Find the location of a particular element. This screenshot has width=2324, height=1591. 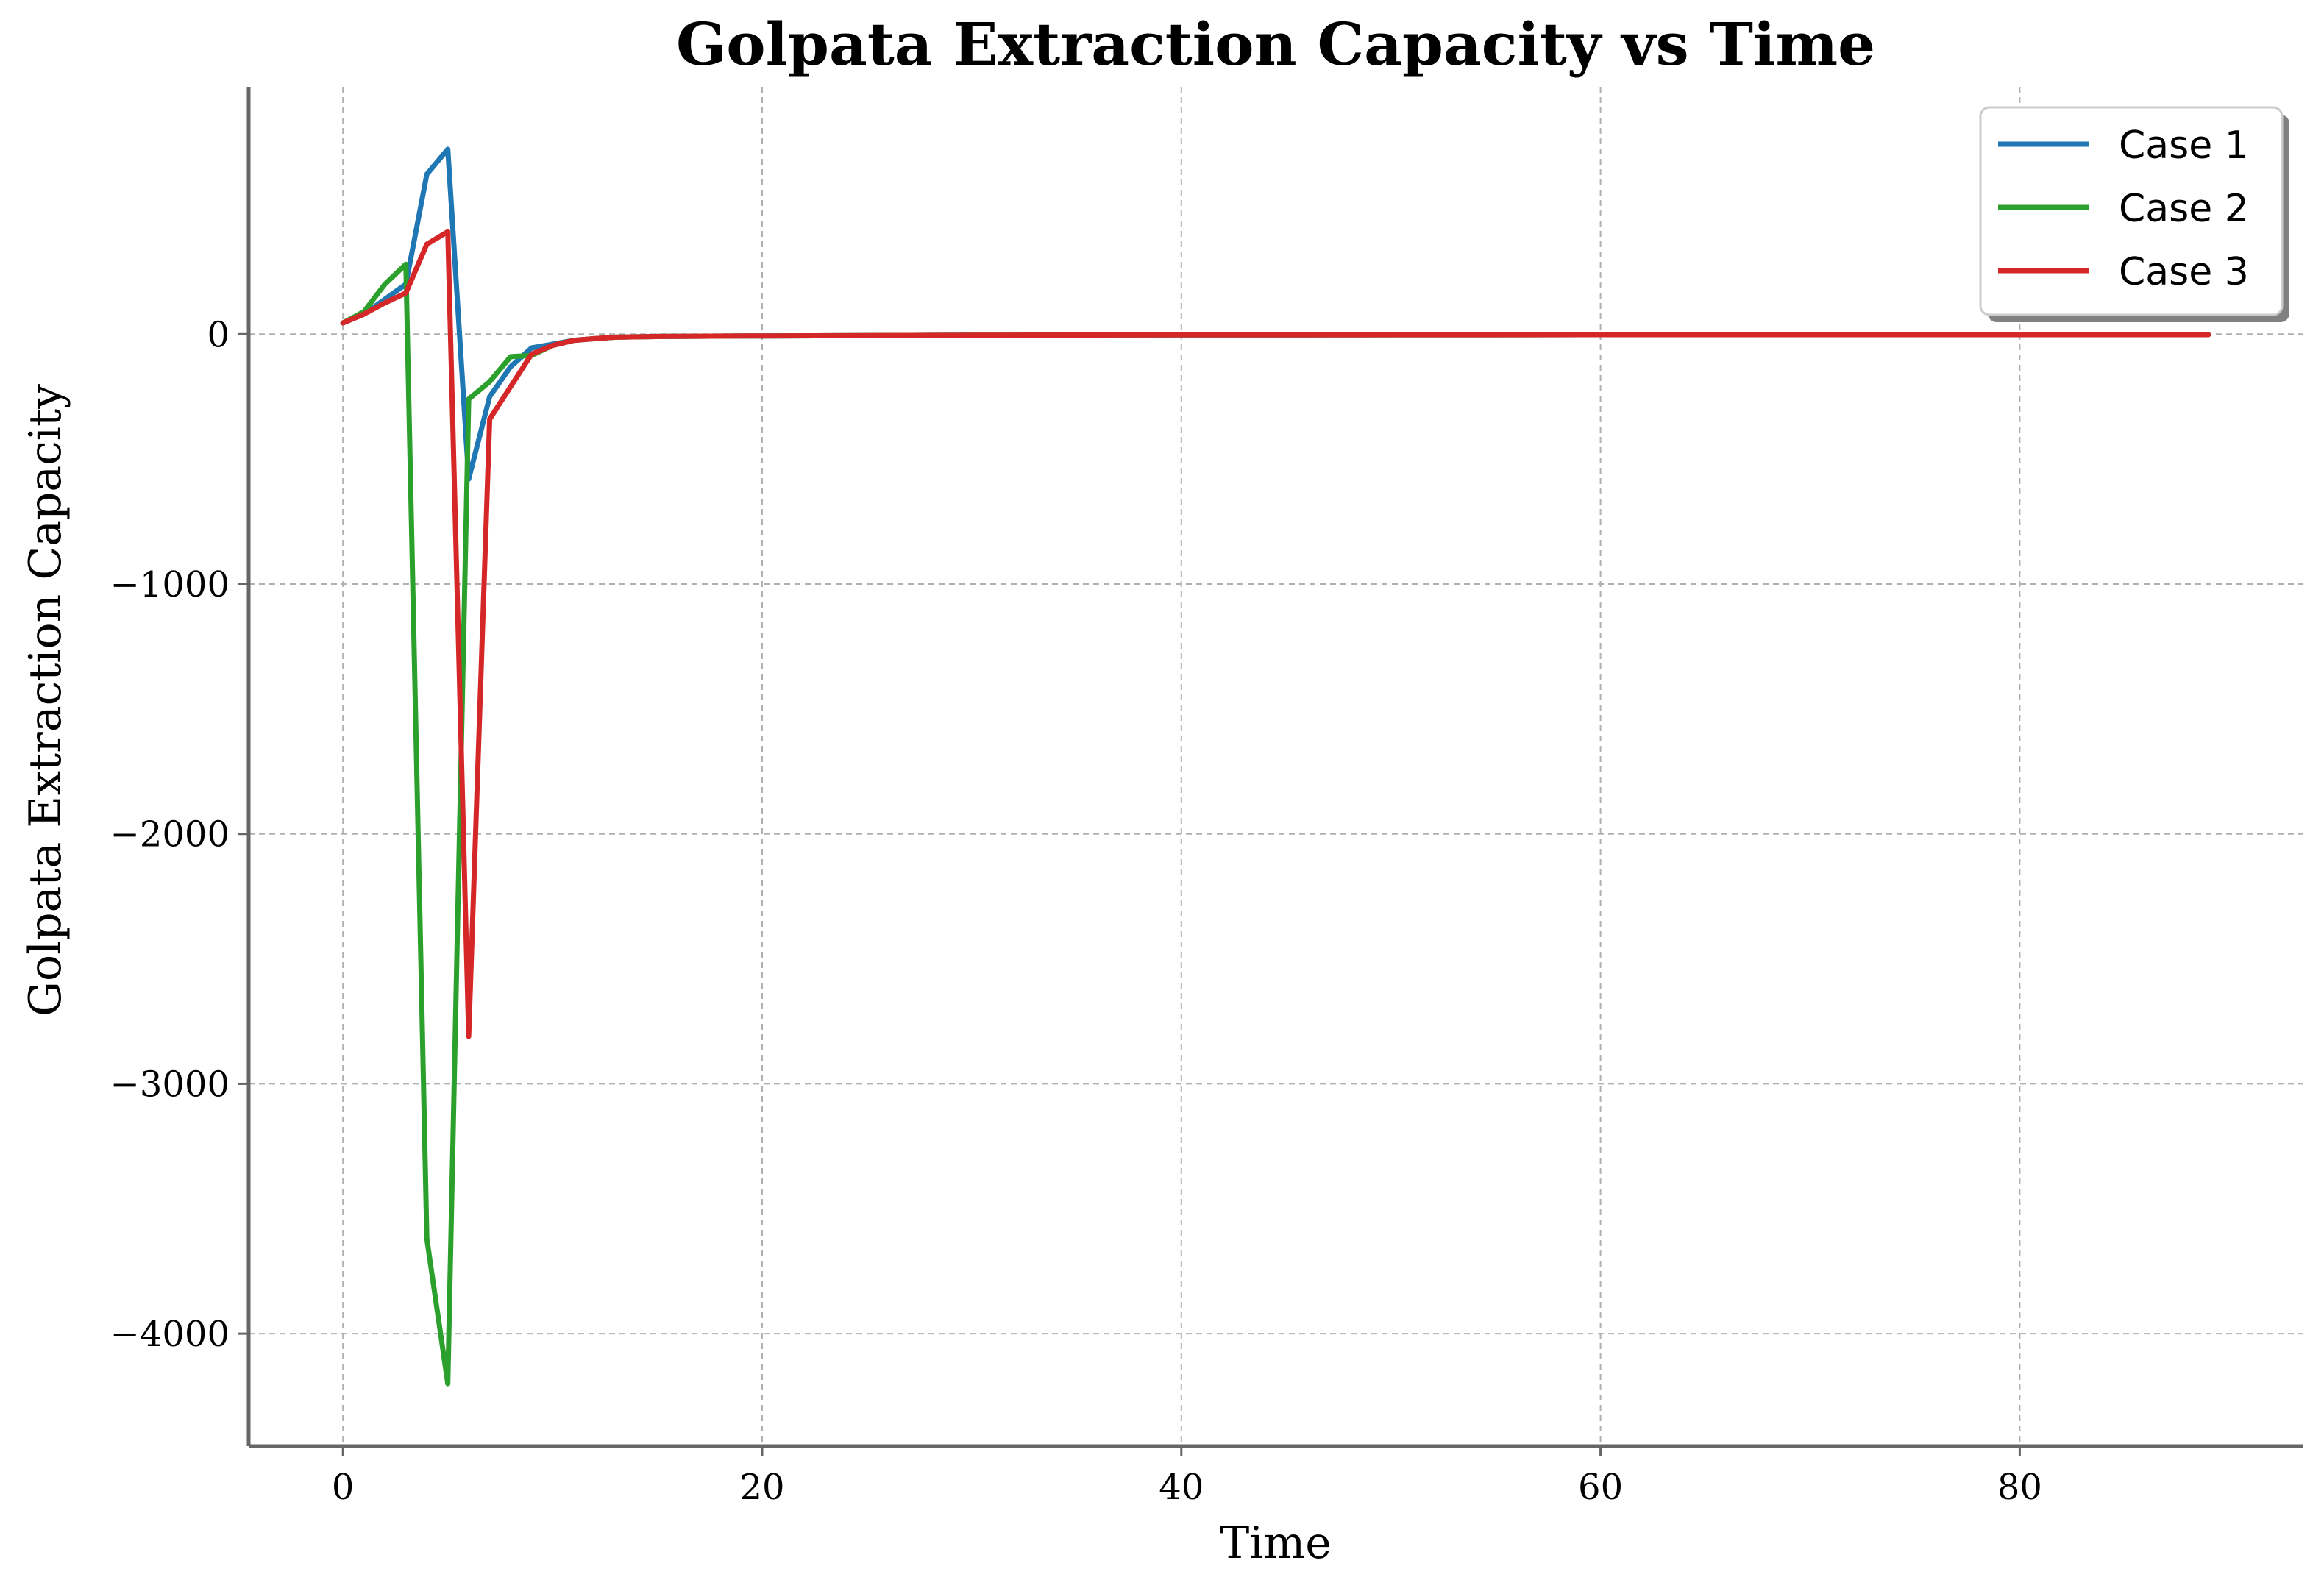

legend-box is located at coordinates (2131, 211).